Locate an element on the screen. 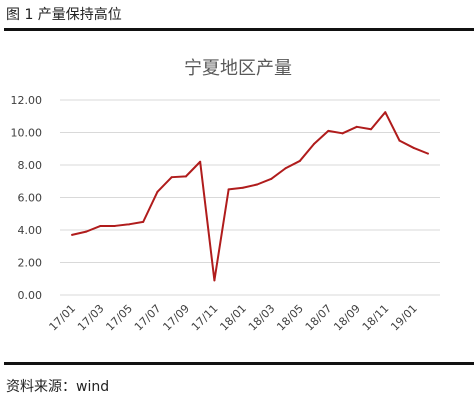  x-tick-label: 17/07 is located at coordinates (148, 318).